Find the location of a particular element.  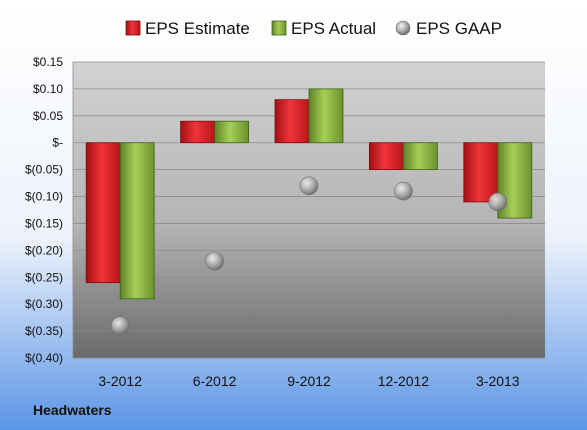

y-tick-label: $0.05 is located at coordinates (48, 116).